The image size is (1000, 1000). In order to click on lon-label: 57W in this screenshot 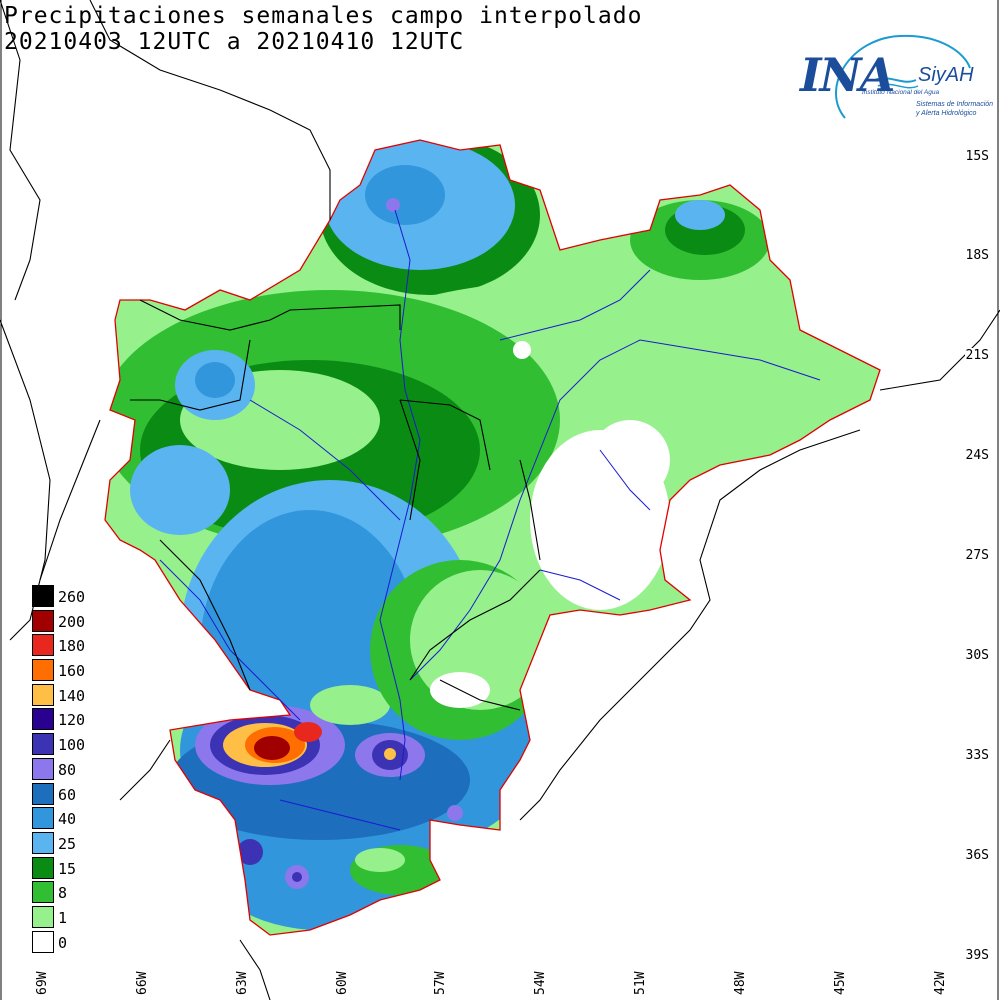, I will do `click(440, 983)`.